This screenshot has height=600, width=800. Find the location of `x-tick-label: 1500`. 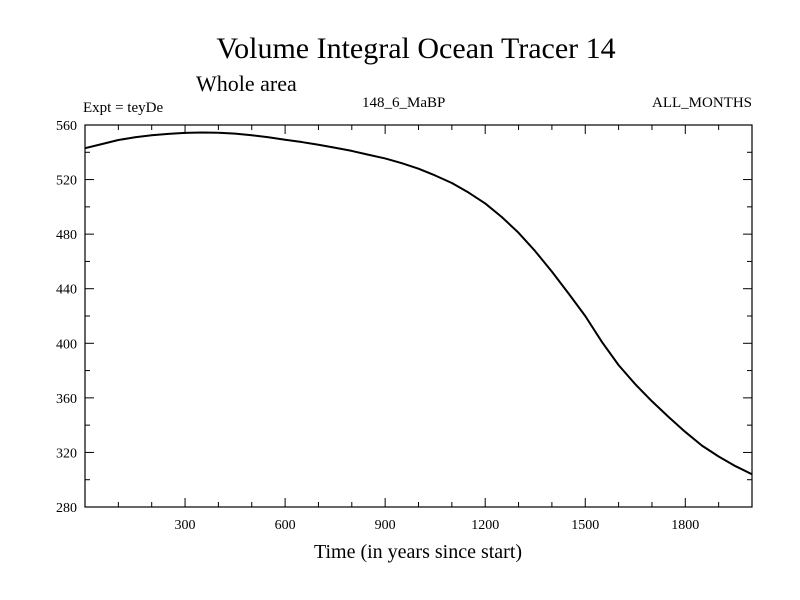

x-tick-label: 1500 is located at coordinates (585, 525).